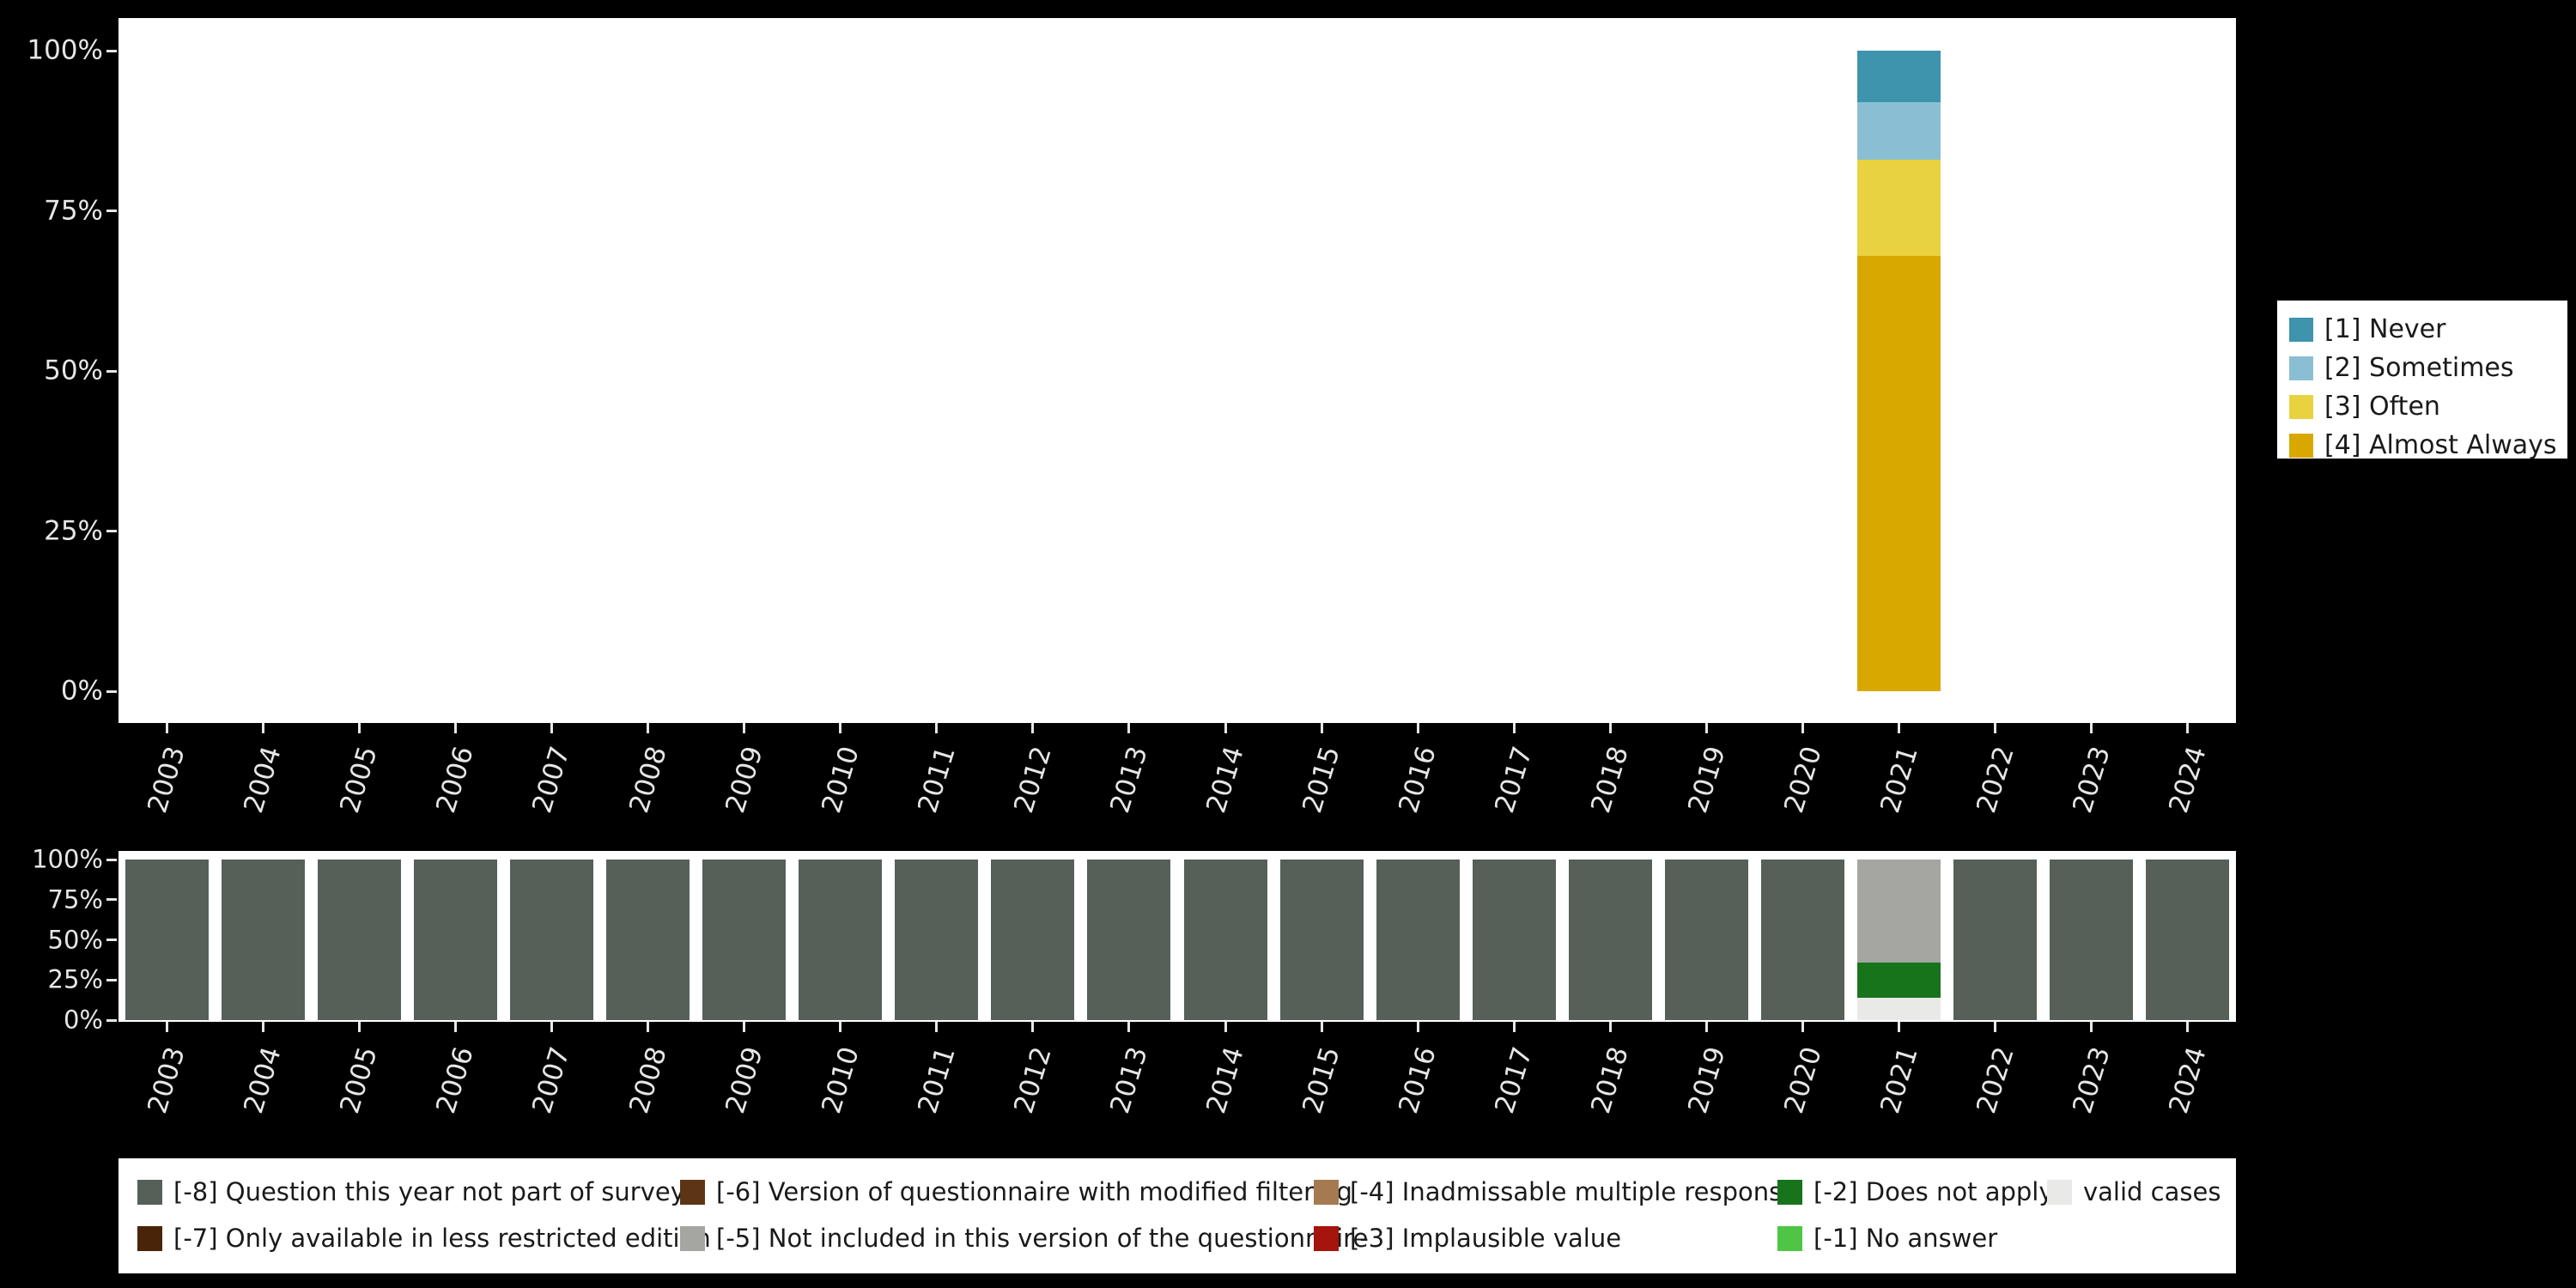  I want to click on bar-segment-2018, so click(1610, 940).